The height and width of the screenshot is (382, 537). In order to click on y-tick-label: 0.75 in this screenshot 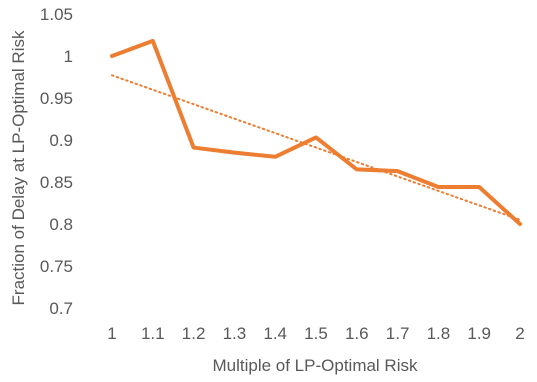, I will do `click(56, 266)`.